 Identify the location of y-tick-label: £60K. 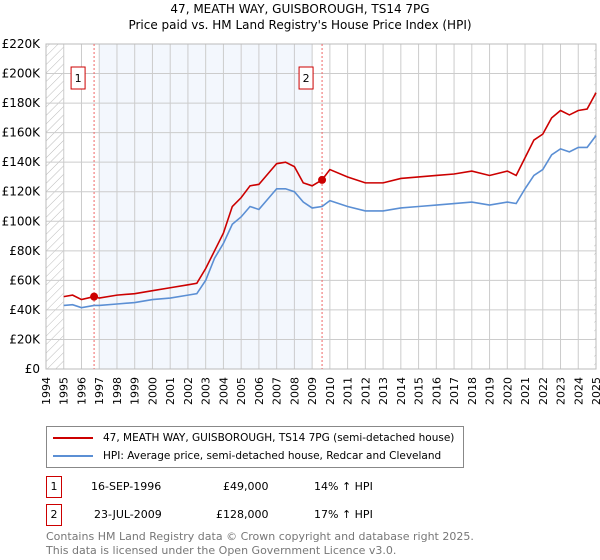
(25, 280).